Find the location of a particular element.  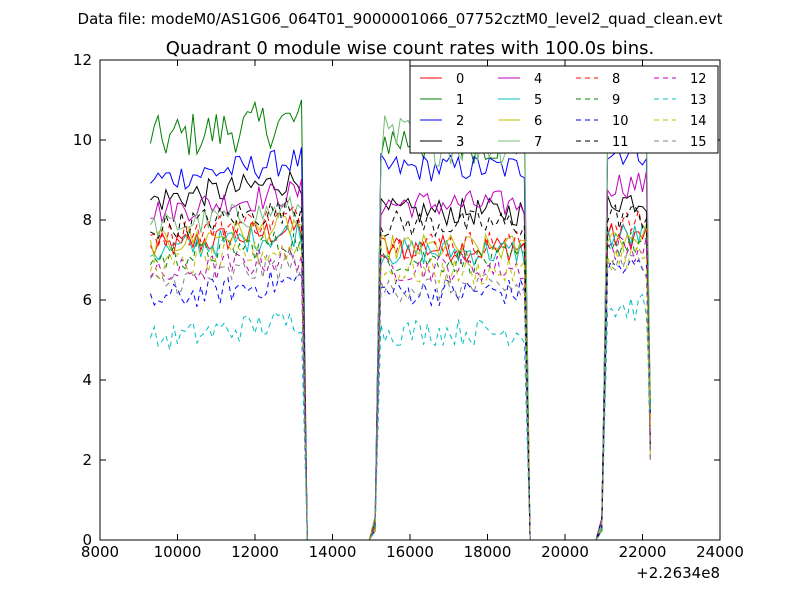

x-offset-label: +2.2634e8 is located at coordinates (678, 573).